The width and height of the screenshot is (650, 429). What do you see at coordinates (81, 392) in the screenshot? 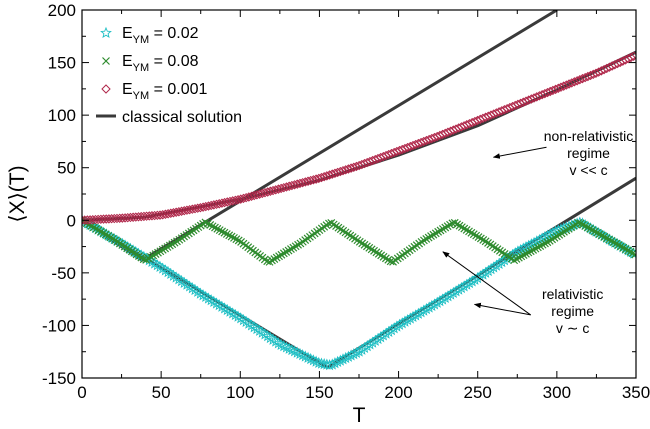
I see `x-tick-label: 0` at bounding box center [81, 392].